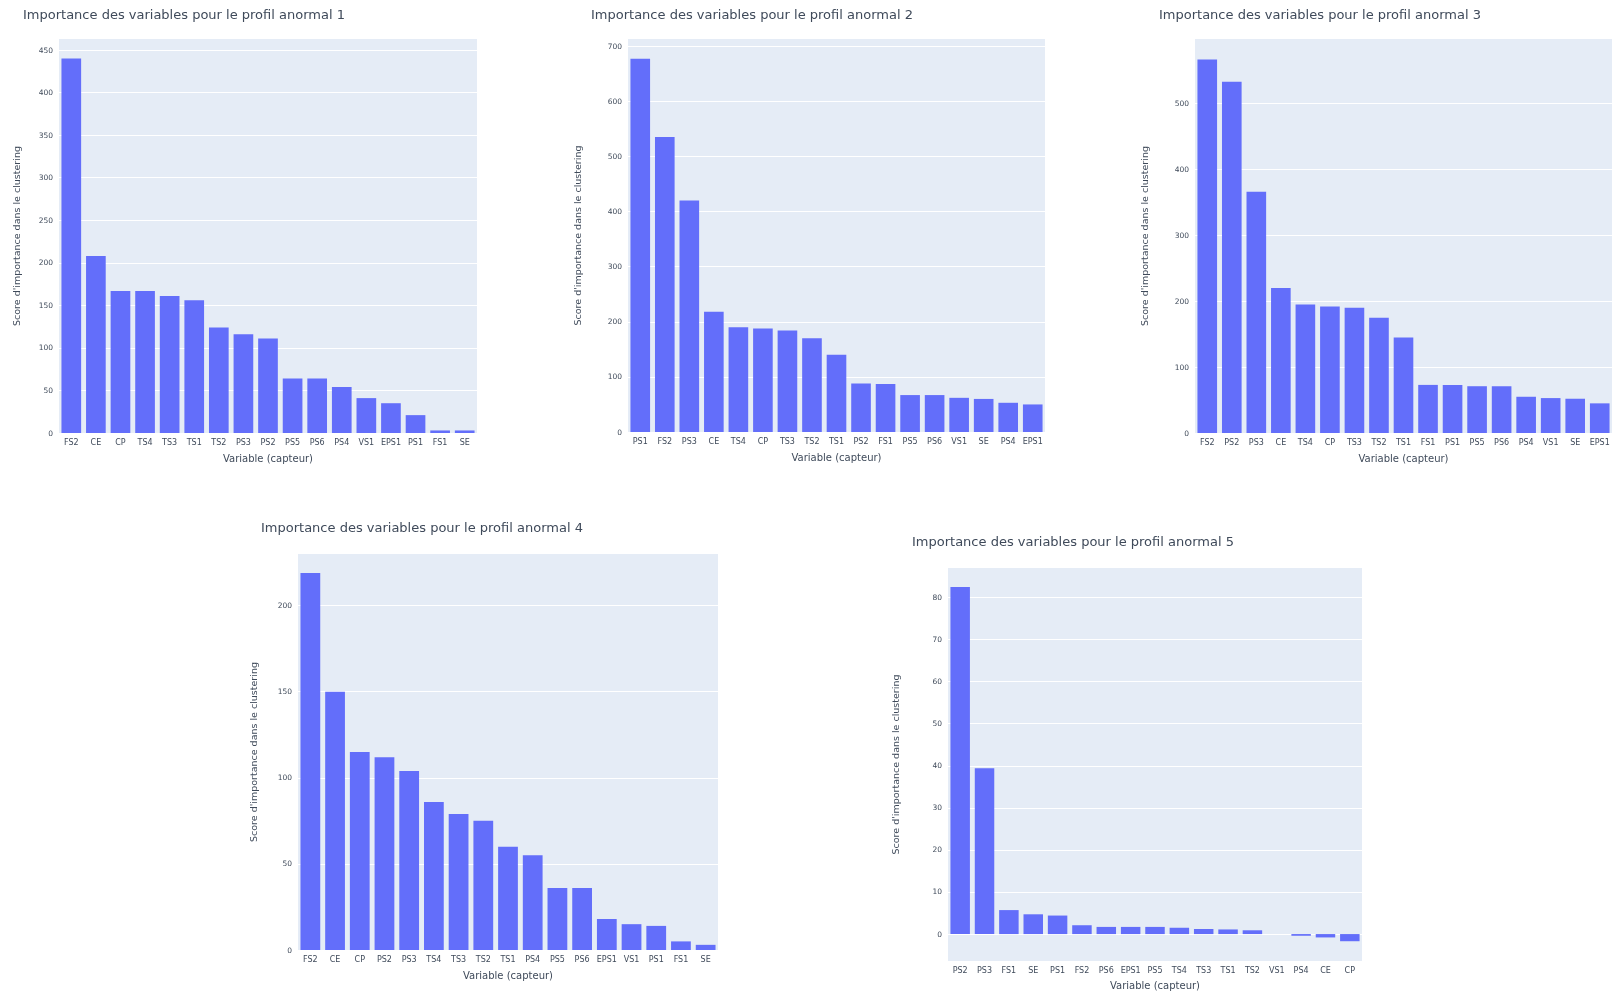  I want to click on chart-title: Importance des variables pour le profil anormal 3, so click(1320, 14).